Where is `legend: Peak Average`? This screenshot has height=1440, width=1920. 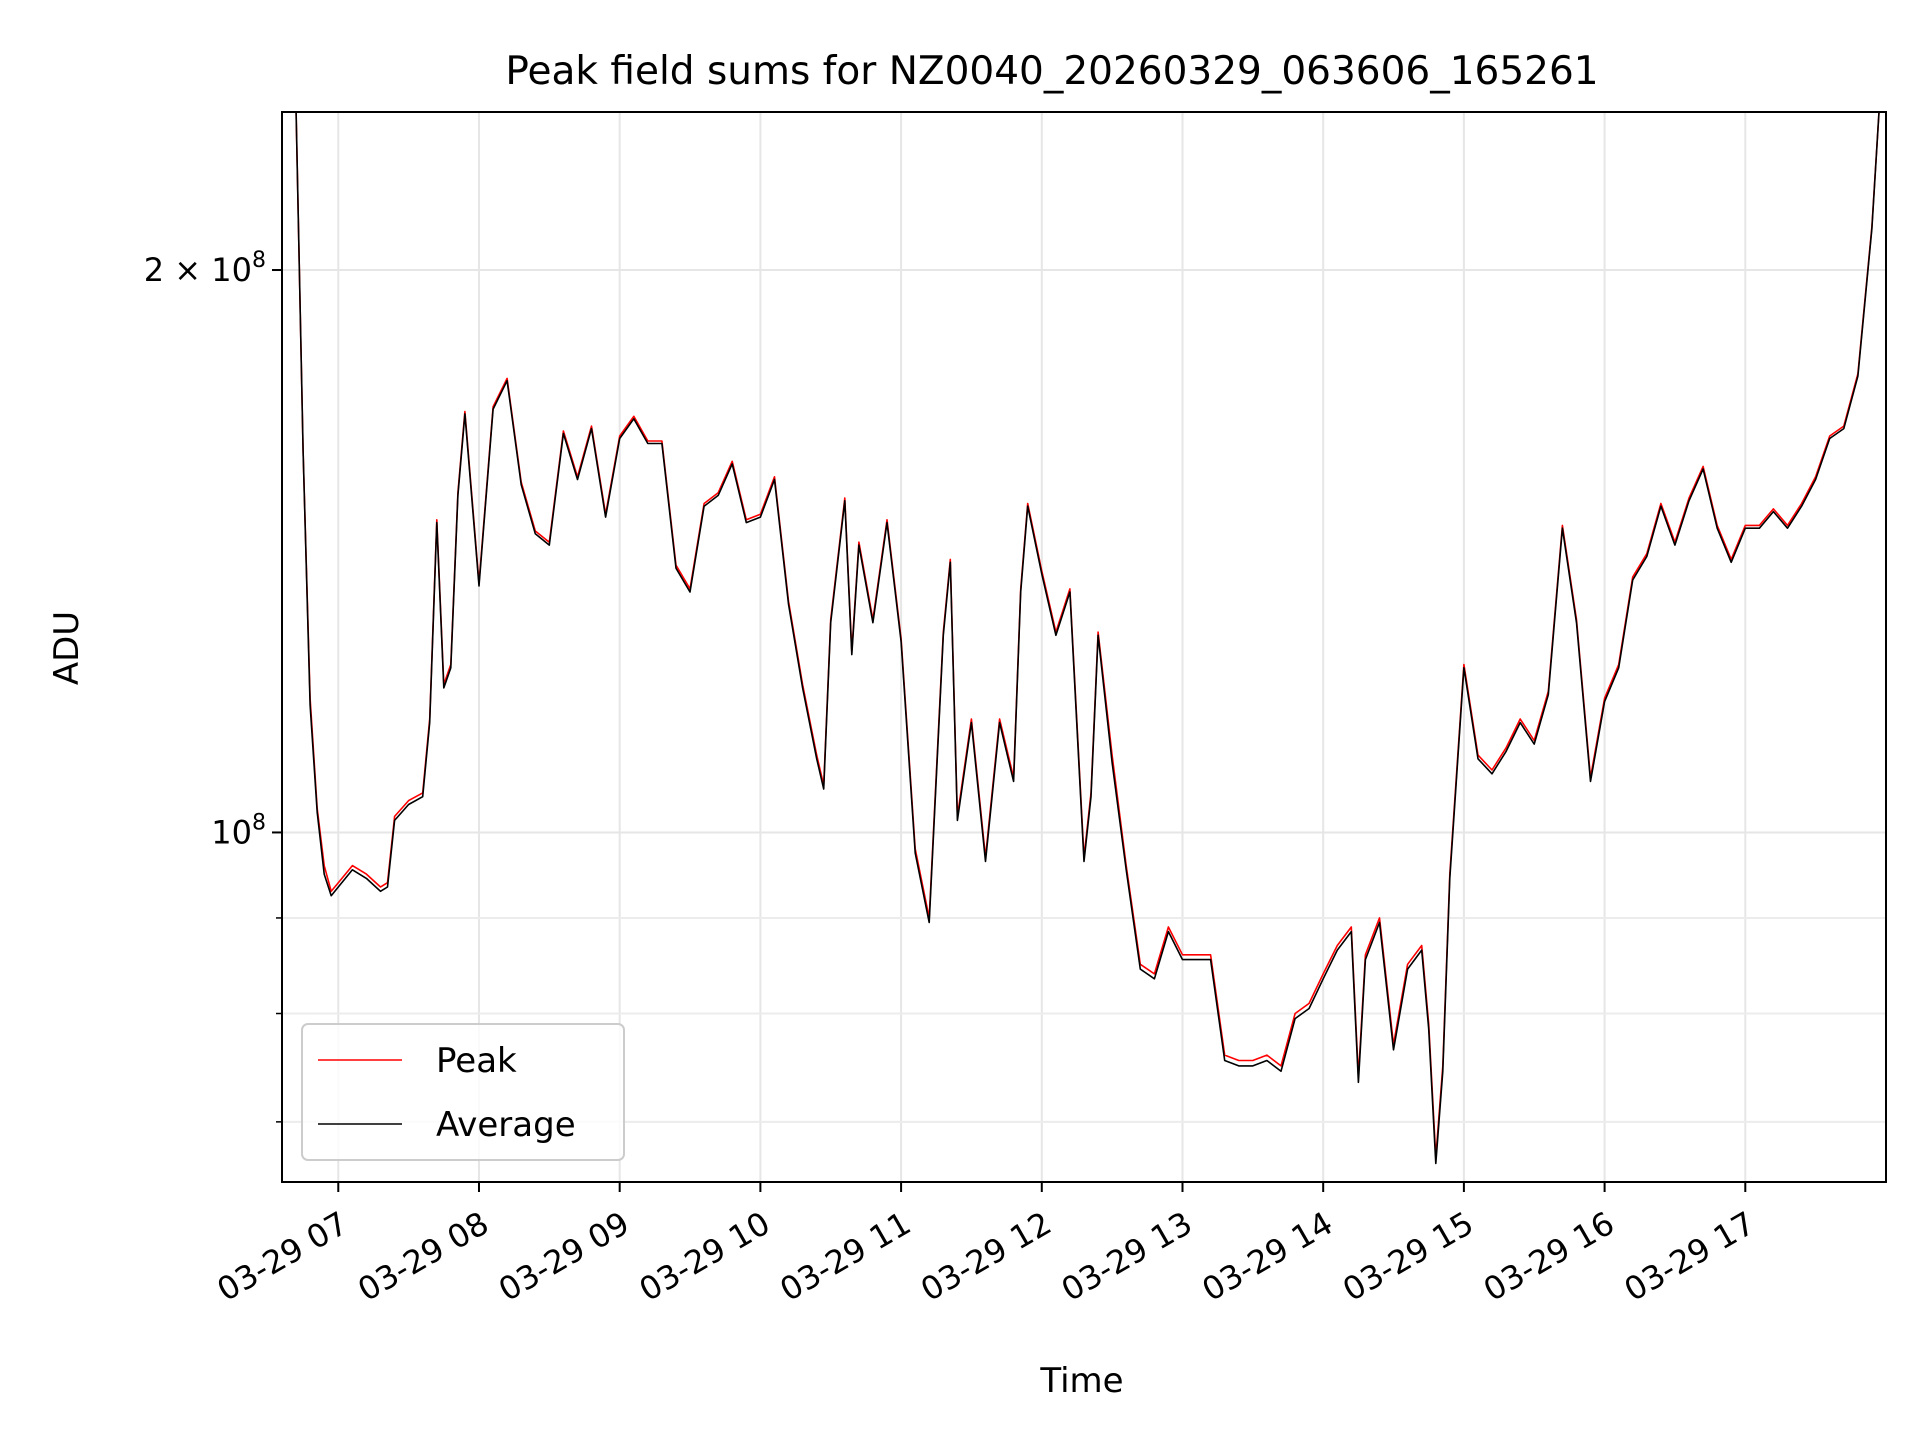
legend: Peak Average is located at coordinates (463, 1092).